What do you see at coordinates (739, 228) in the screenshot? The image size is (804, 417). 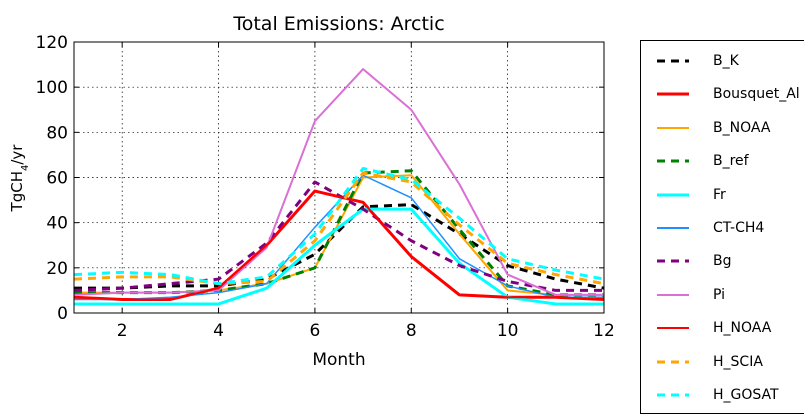 I see `legend-label: CT-CH4` at bounding box center [739, 228].